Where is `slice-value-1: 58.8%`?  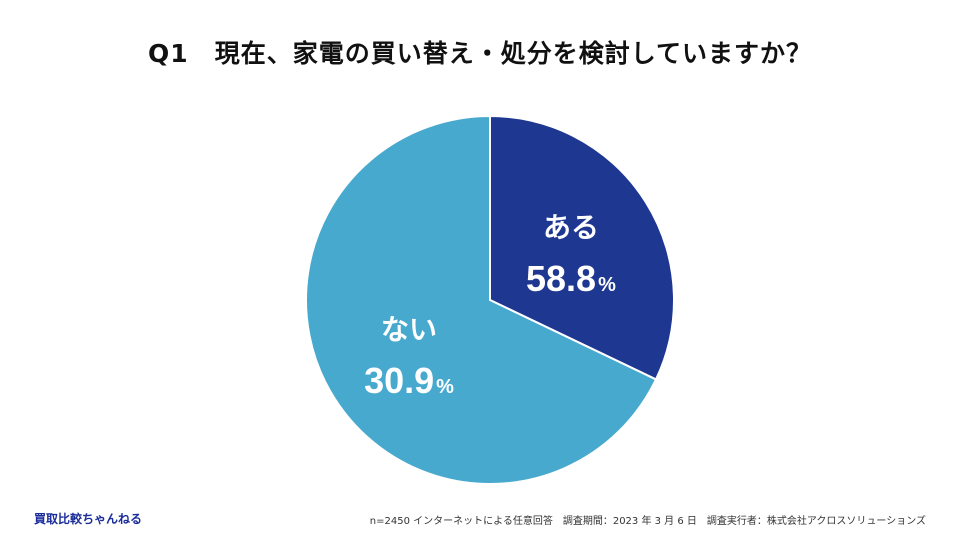
slice-value-1: 58.8% is located at coordinates (571, 278).